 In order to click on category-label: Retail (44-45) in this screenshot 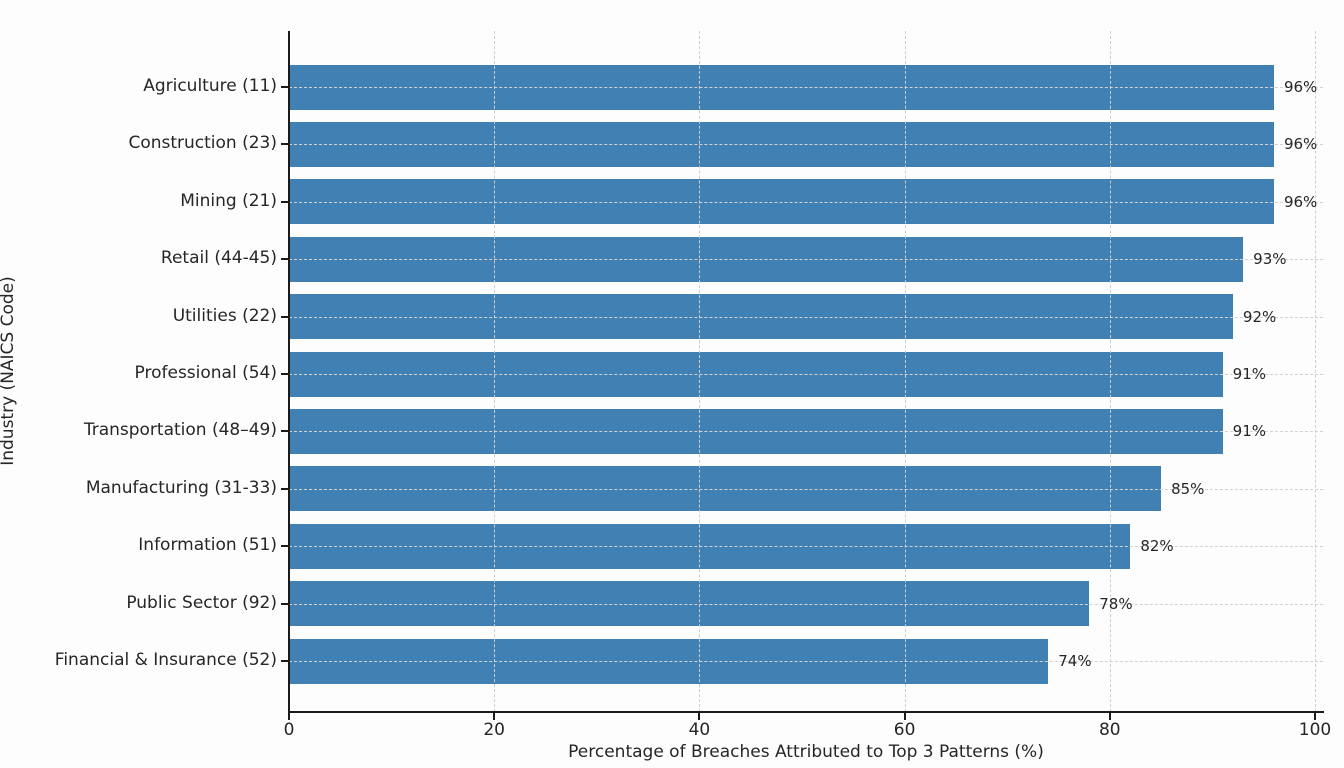, I will do `click(218, 258)`.